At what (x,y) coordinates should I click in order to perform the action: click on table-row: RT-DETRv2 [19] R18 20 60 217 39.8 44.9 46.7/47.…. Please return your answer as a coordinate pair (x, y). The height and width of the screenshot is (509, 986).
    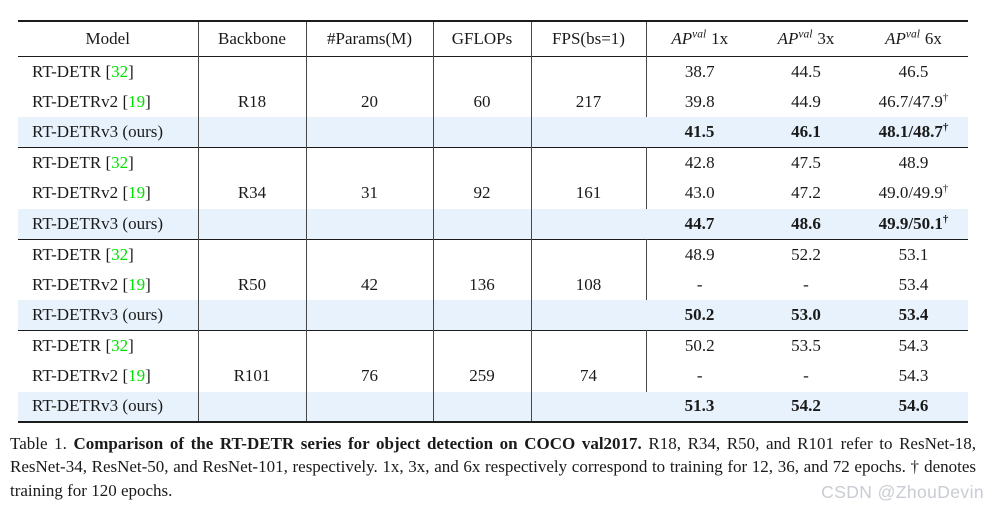
    Looking at the image, I should click on (493, 101).